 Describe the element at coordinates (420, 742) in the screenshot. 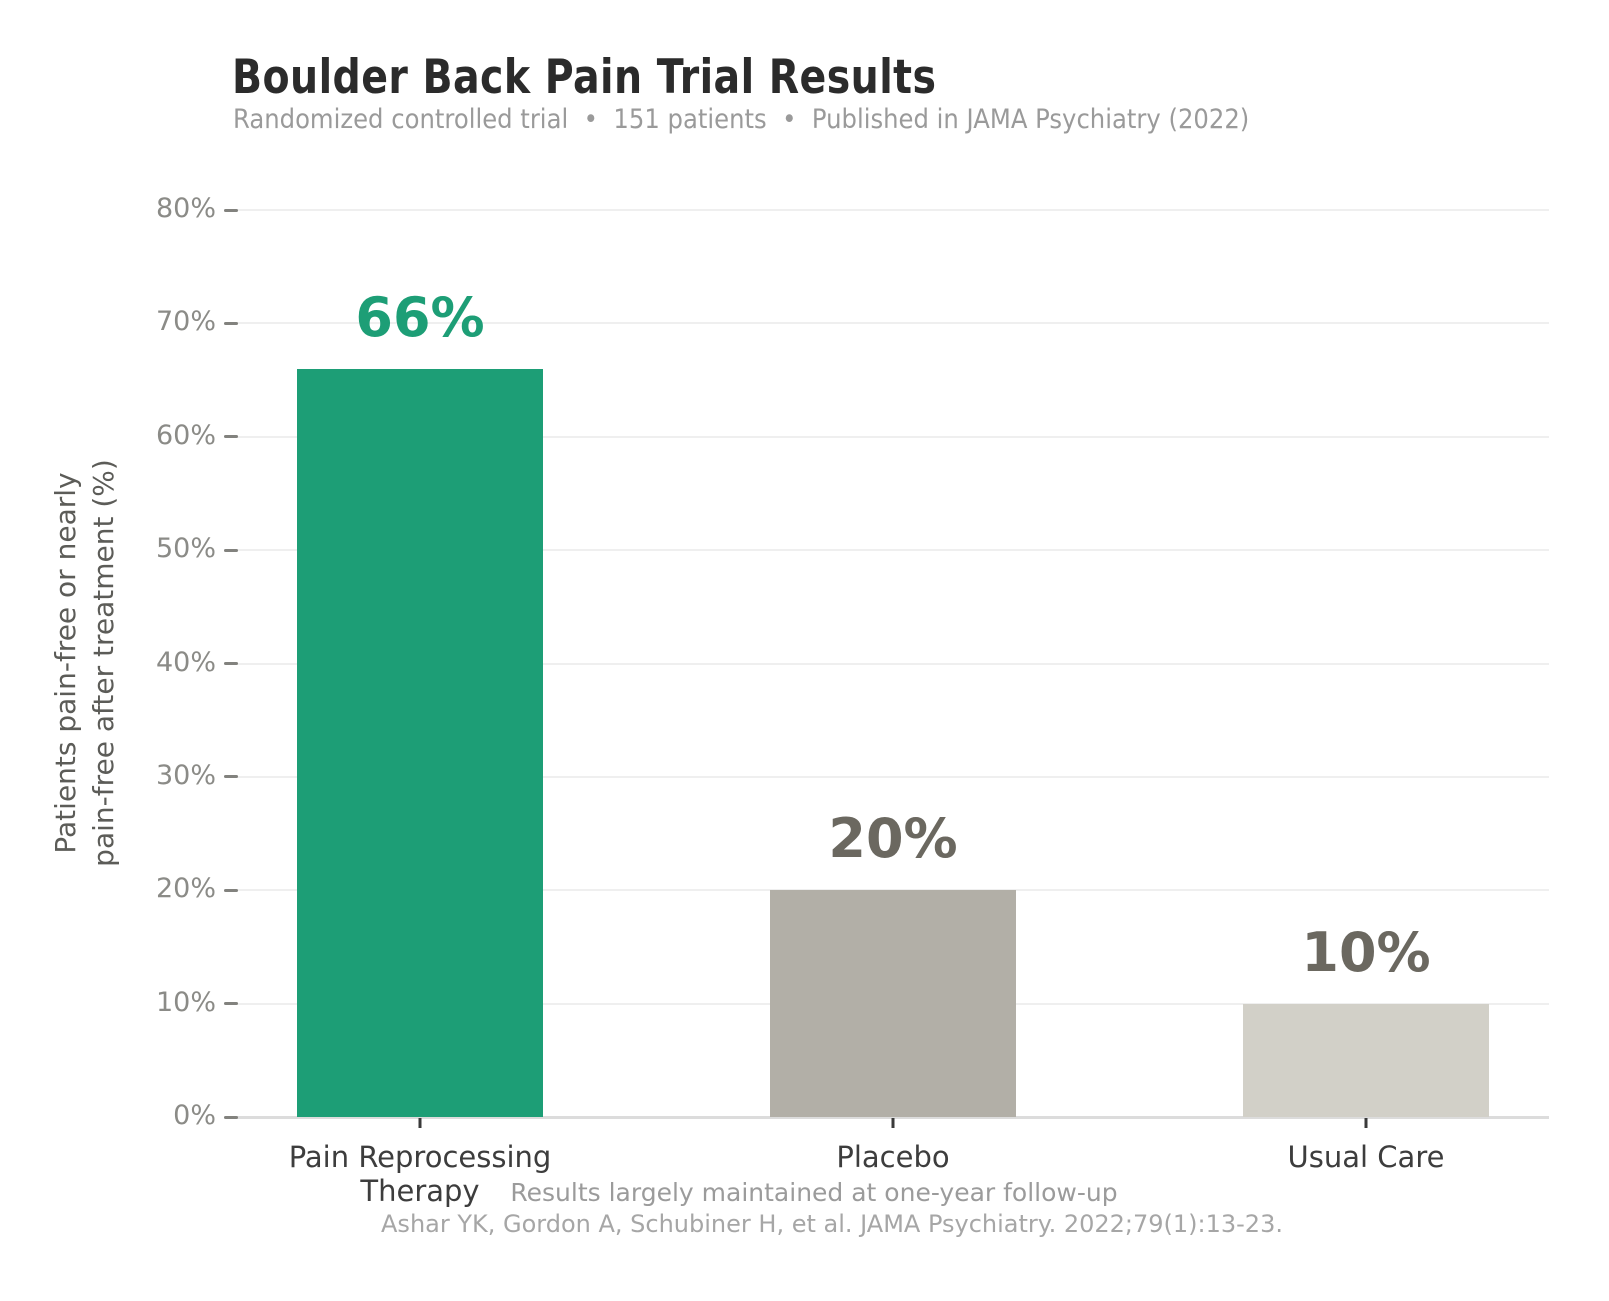

I see `bar-pain-reprocessing-therapy` at that location.